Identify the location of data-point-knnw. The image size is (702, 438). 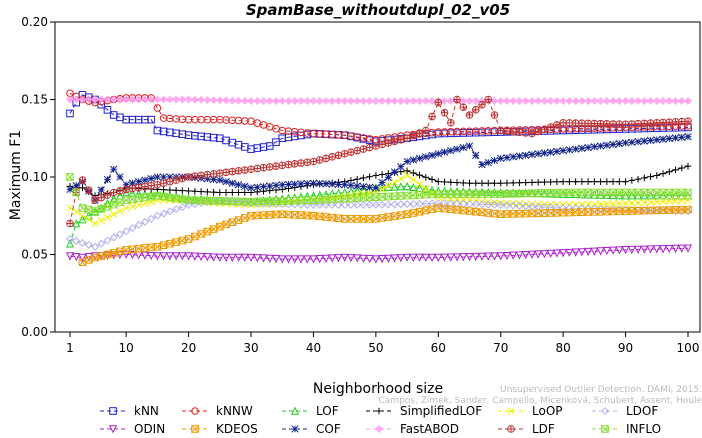
(263, 125).